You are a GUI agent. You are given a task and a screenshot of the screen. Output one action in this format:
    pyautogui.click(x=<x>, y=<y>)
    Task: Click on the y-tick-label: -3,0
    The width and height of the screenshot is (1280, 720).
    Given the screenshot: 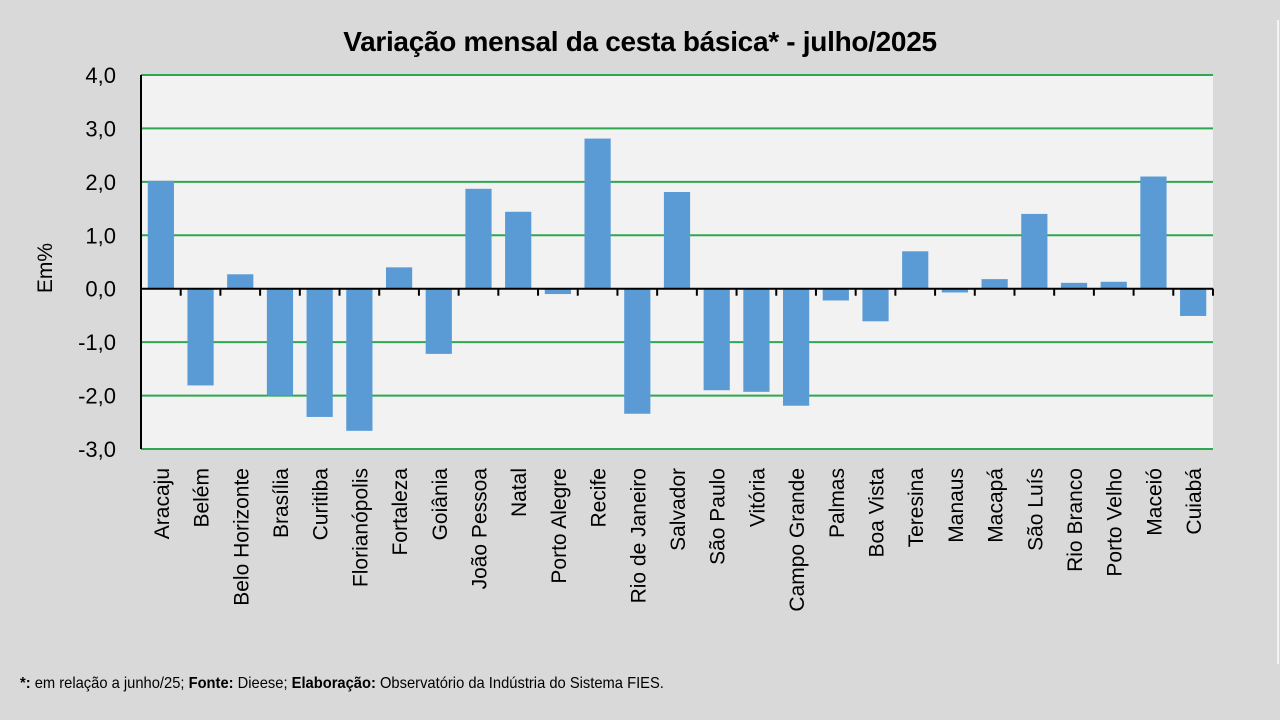 What is the action you would take?
    pyautogui.click(x=97, y=449)
    